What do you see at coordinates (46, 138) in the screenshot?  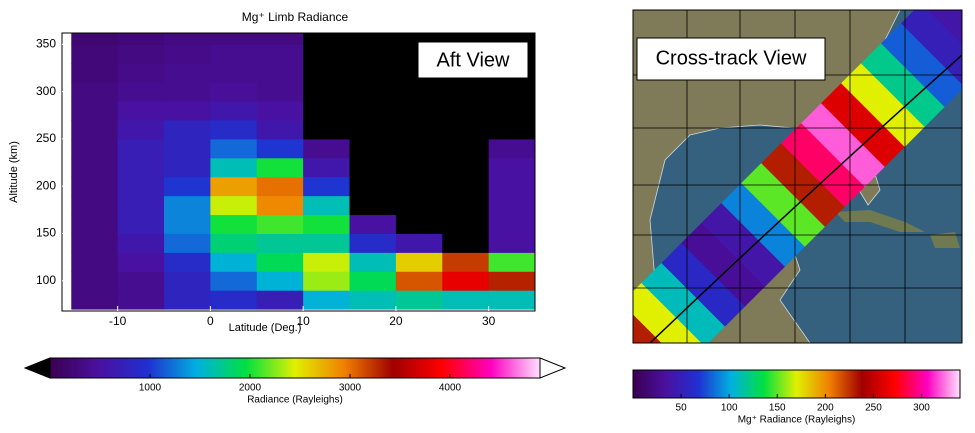 I see `y-tick-label: 250` at bounding box center [46, 138].